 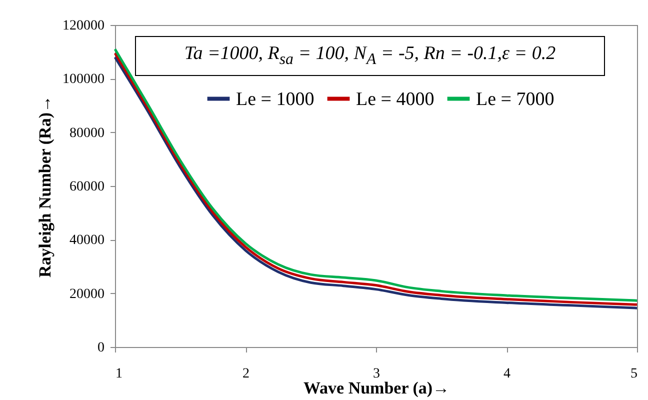 I want to click on y-tick-label: 60000, so click(x=87, y=187).